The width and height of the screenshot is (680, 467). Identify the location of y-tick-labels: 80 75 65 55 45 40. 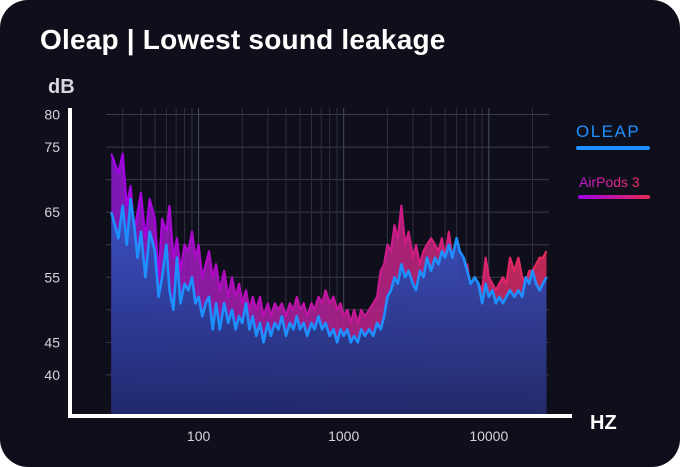
(52, 245).